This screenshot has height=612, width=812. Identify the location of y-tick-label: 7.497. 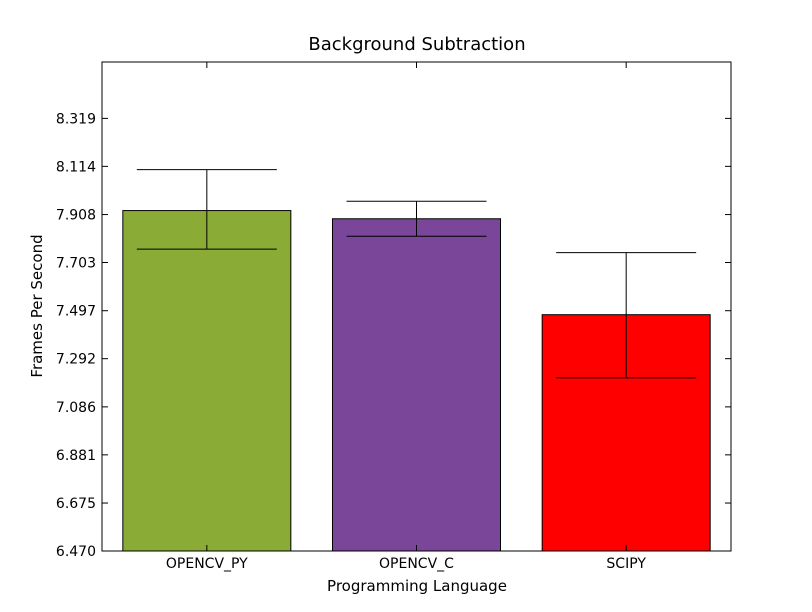
(76, 312).